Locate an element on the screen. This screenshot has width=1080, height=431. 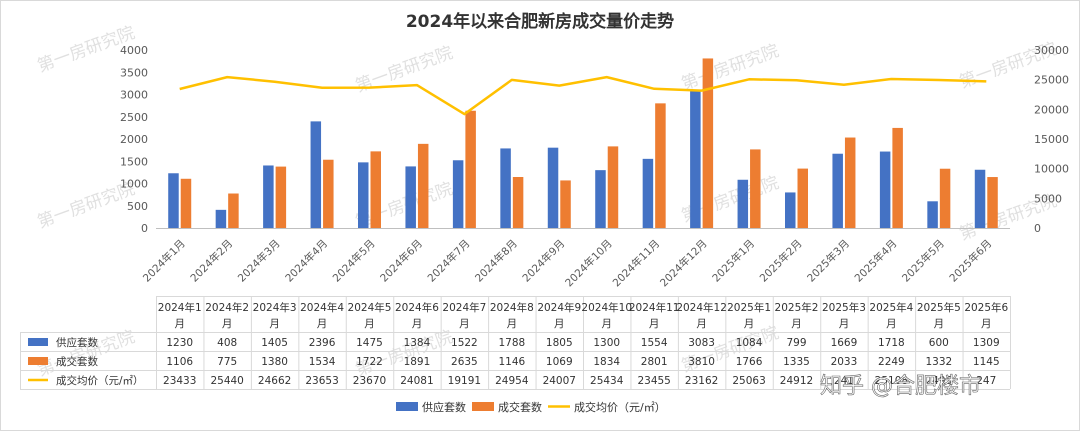
table-cell: 1069 is located at coordinates (559, 362).